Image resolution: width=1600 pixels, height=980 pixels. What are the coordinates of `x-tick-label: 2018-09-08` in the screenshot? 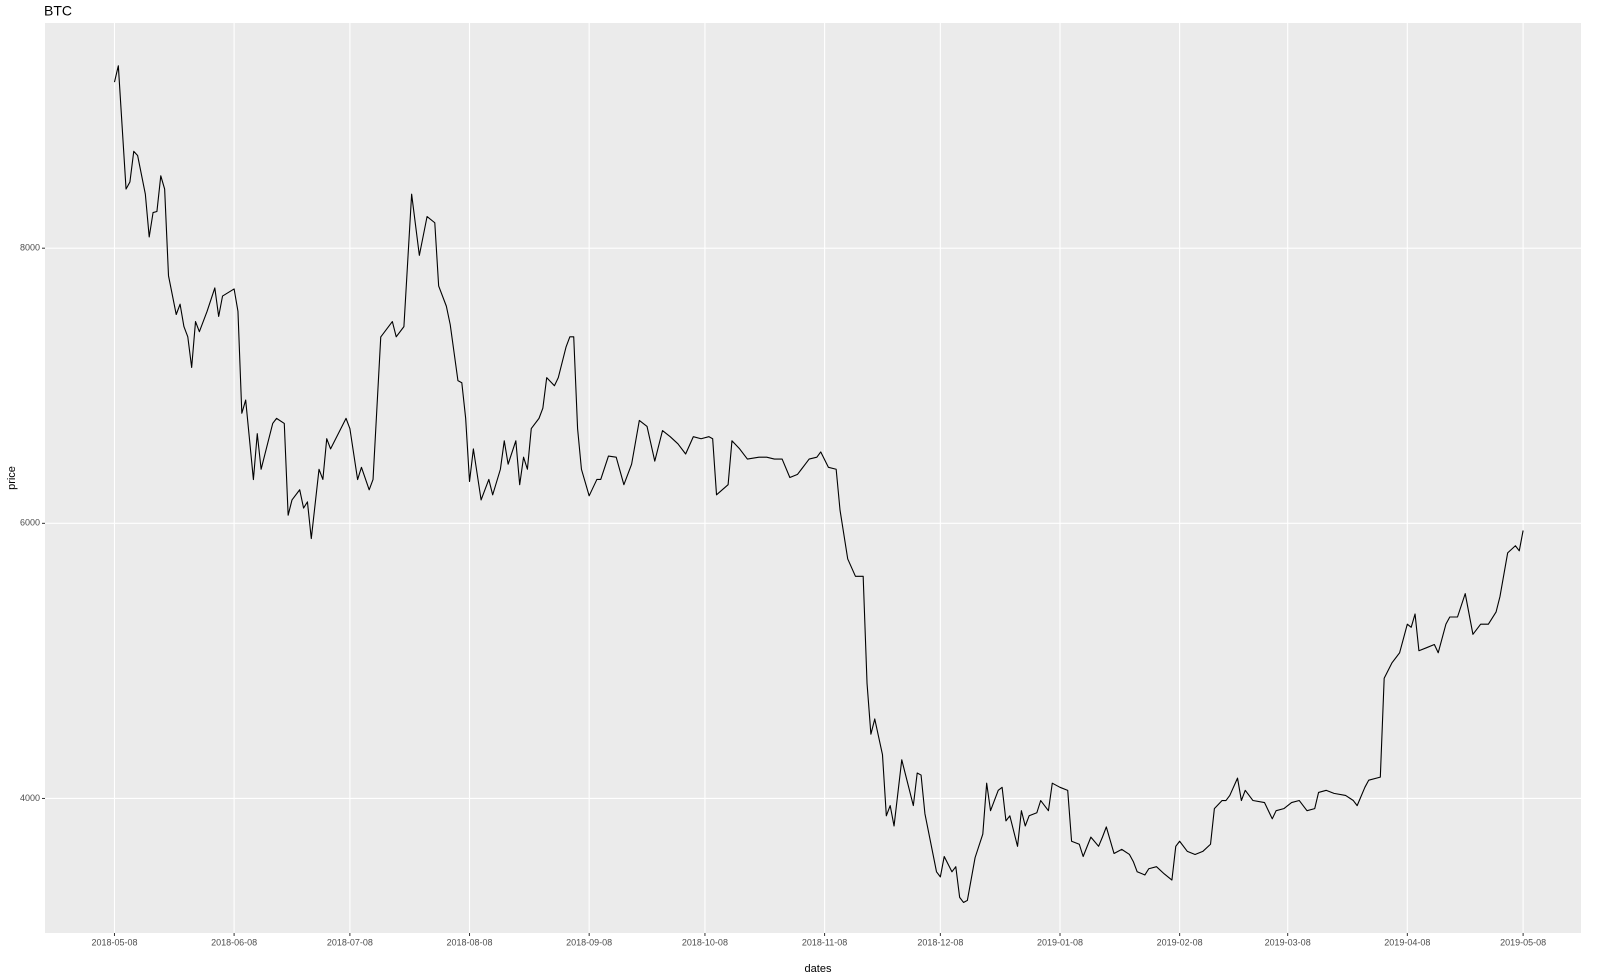 It's located at (589, 942).